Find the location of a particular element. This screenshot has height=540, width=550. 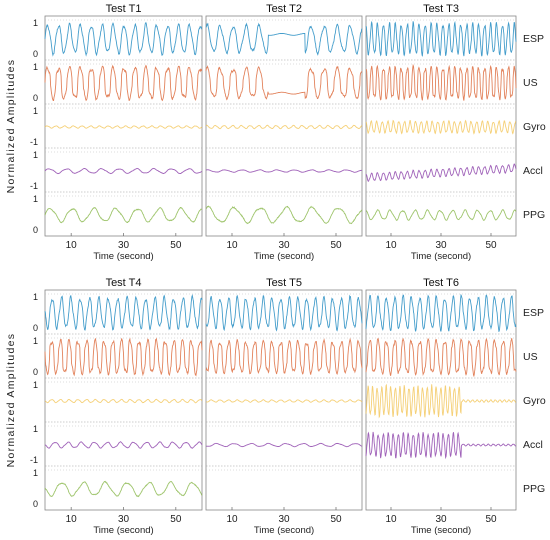

panel-title: Test T2 is located at coordinates (284, 9).